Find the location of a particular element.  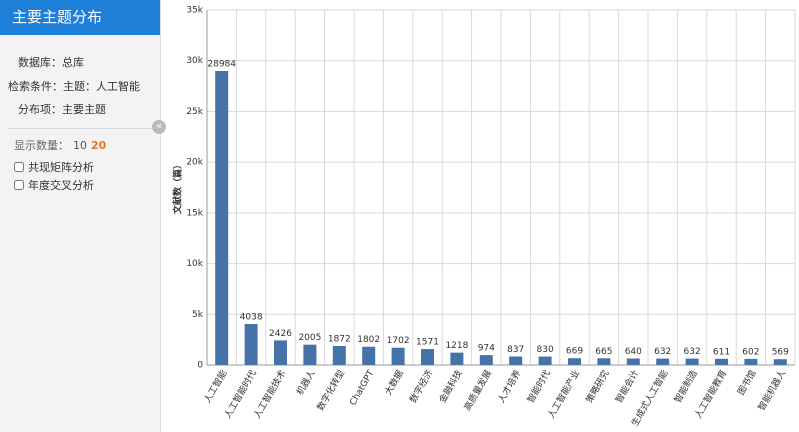

checkbox-label: 年度交叉分析 is located at coordinates (61, 185).